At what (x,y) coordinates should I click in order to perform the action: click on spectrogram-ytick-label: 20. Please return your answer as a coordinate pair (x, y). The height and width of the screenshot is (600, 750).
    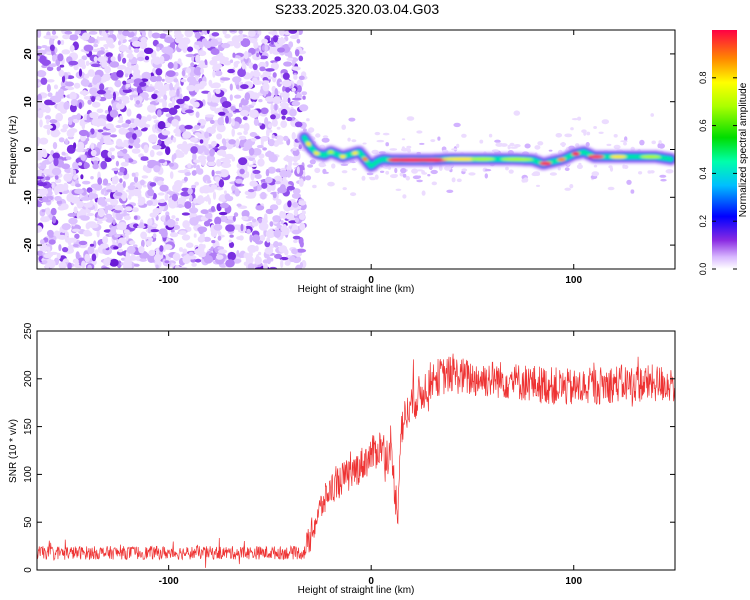
    Looking at the image, I should click on (28, 54).